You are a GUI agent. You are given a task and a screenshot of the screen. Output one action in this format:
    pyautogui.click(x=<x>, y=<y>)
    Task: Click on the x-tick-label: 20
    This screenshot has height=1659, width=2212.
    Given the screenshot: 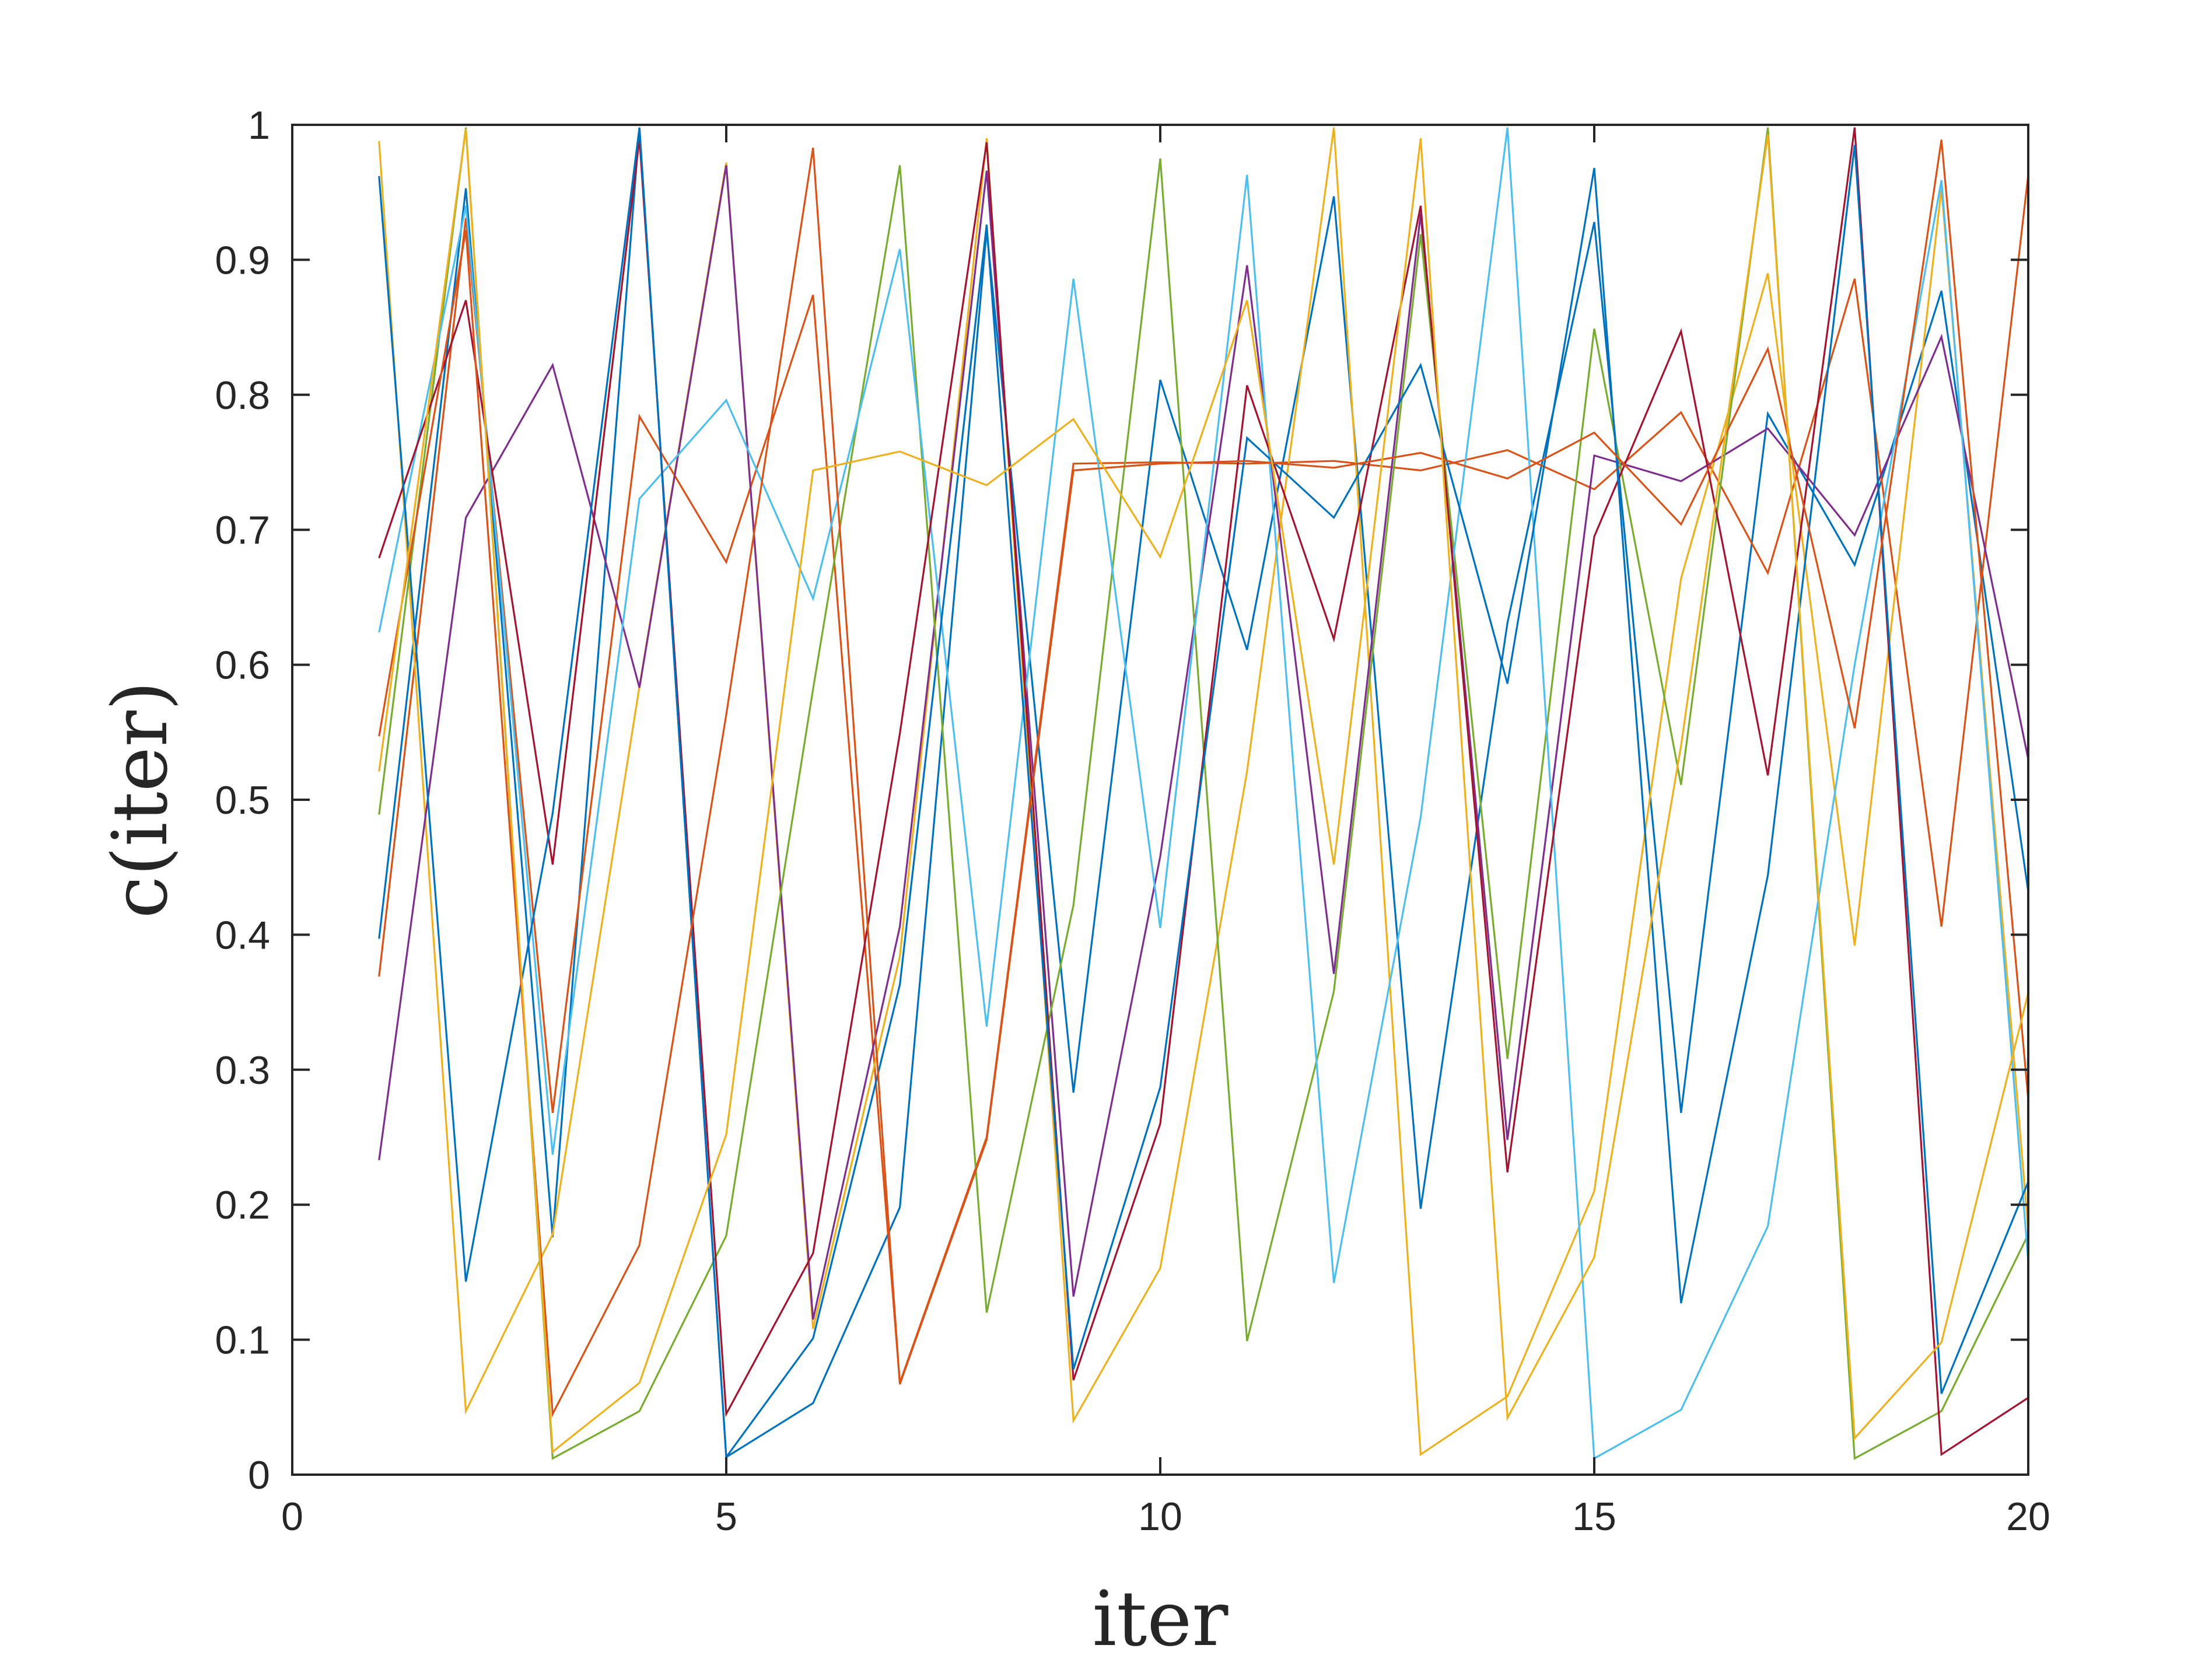 What is the action you would take?
    pyautogui.click(x=2028, y=1517)
    